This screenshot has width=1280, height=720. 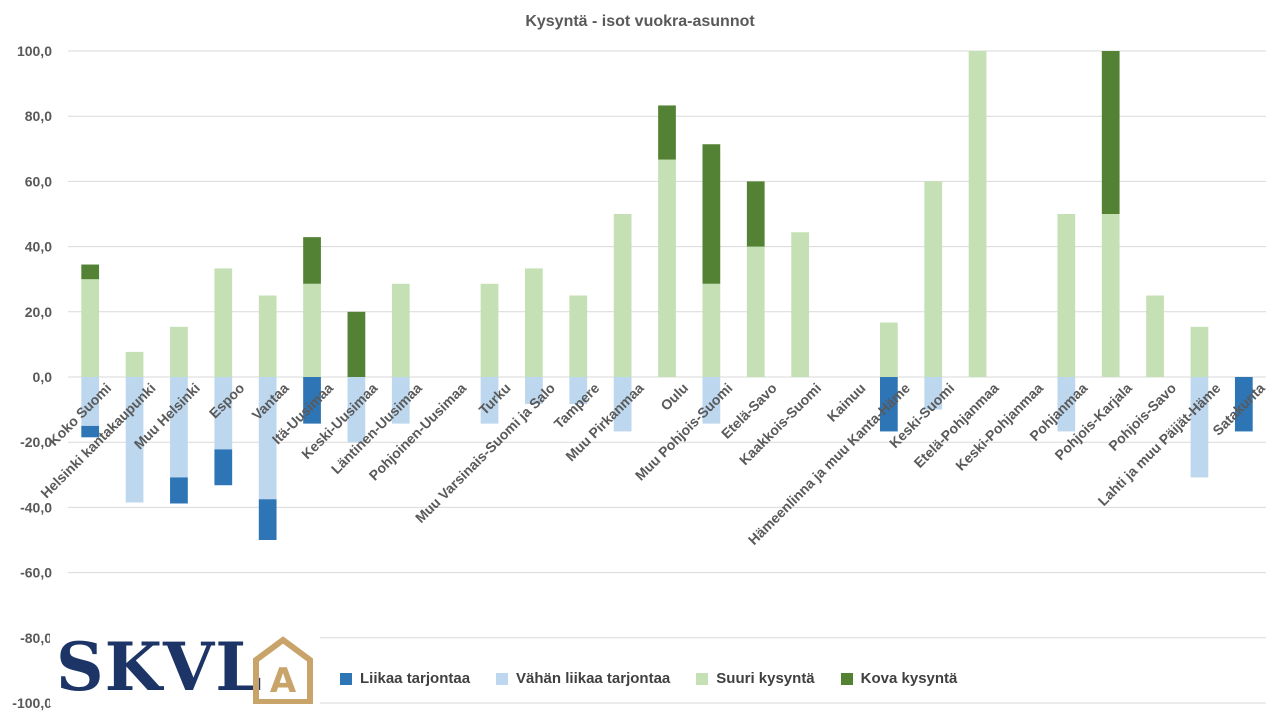 What do you see at coordinates (34, 51) in the screenshot?
I see `y-tick-label: 100,0` at bounding box center [34, 51].